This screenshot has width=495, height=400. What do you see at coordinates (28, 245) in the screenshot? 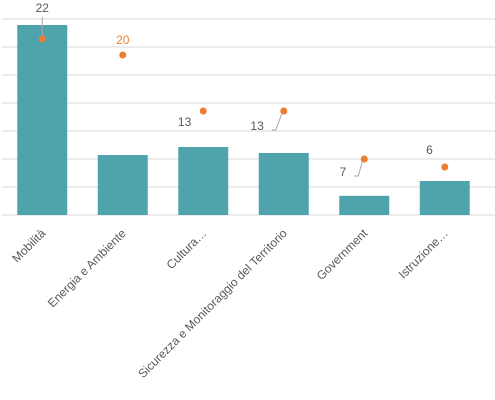
I see `x-tick-label: Mobilità` at bounding box center [28, 245].